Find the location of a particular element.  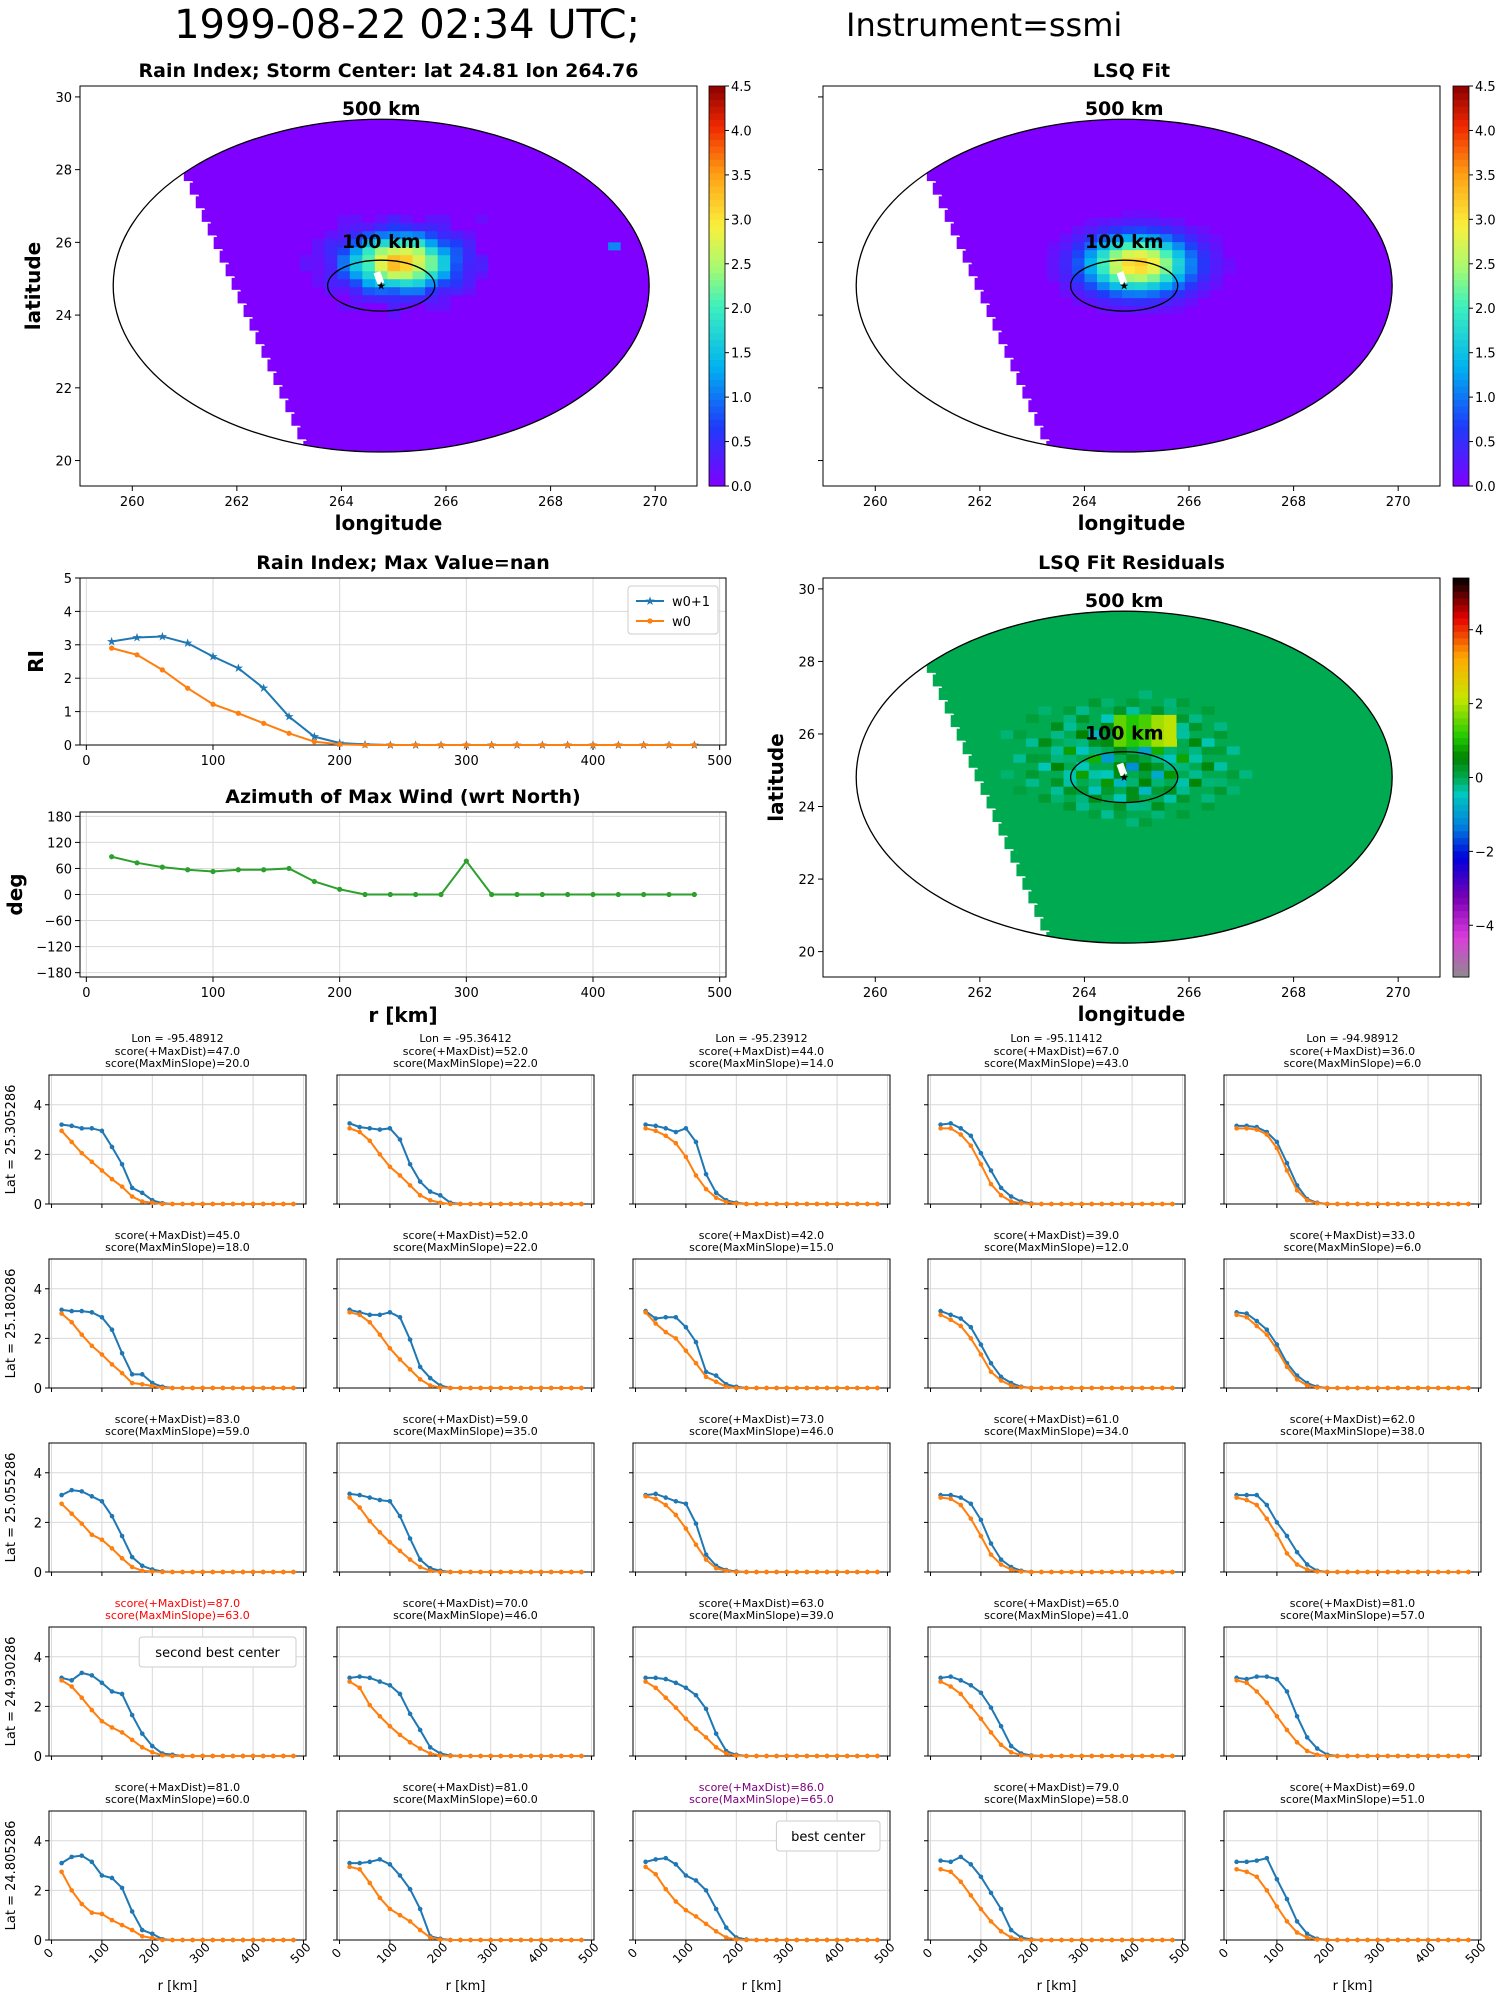

colorbar-tick-label: 4 is located at coordinates (1479, 631).